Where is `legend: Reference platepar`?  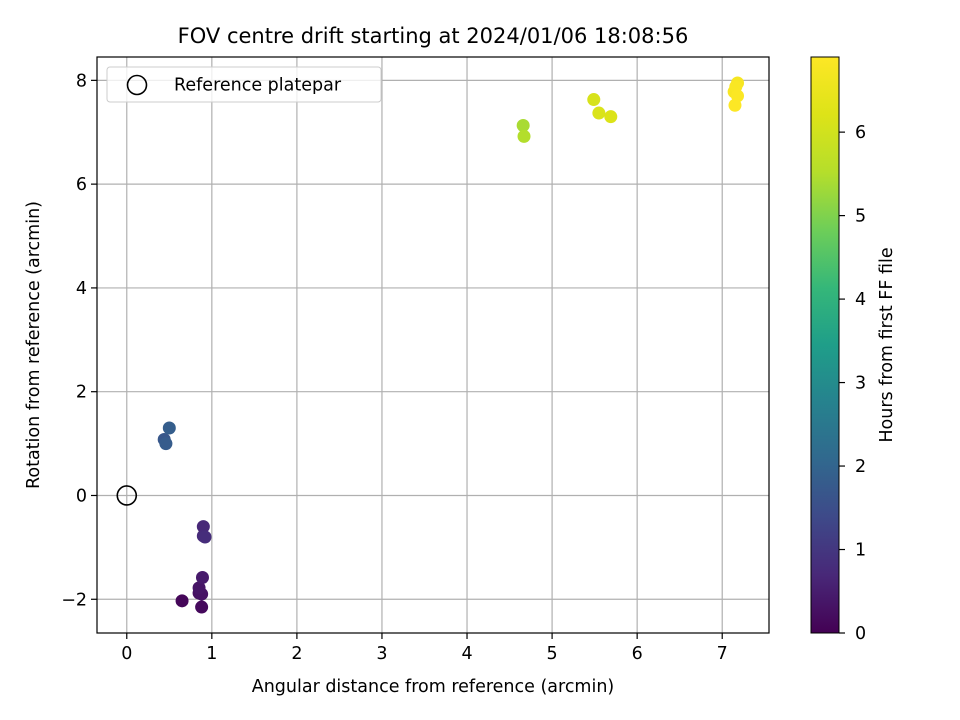
legend: Reference platepar is located at coordinates (244, 84).